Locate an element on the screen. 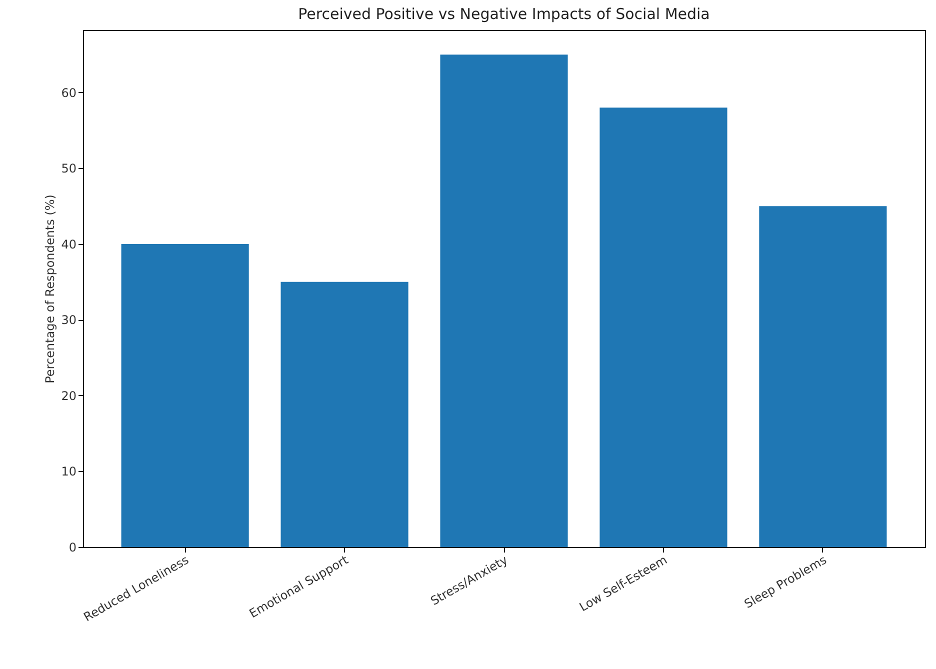 Image resolution: width=936 pixels, height=669 pixels. y-axis-title: Percentage of Respondents (%) is located at coordinates (50, 289).